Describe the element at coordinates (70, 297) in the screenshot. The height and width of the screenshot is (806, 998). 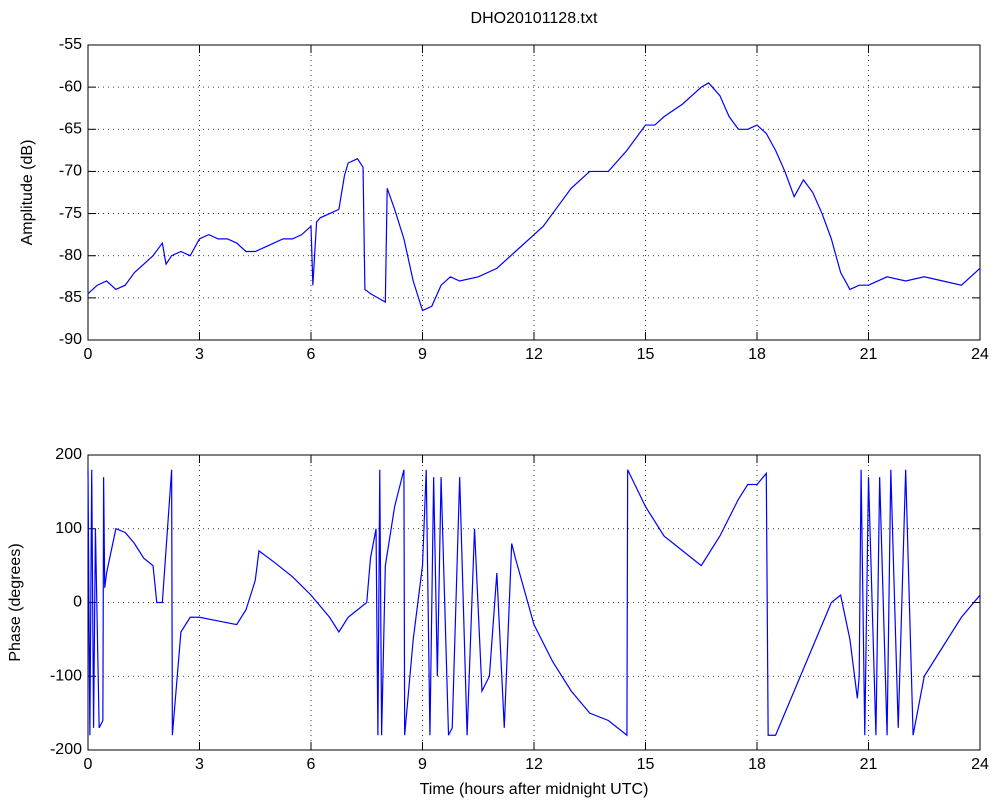
I see `y-tick-label: -85` at that location.